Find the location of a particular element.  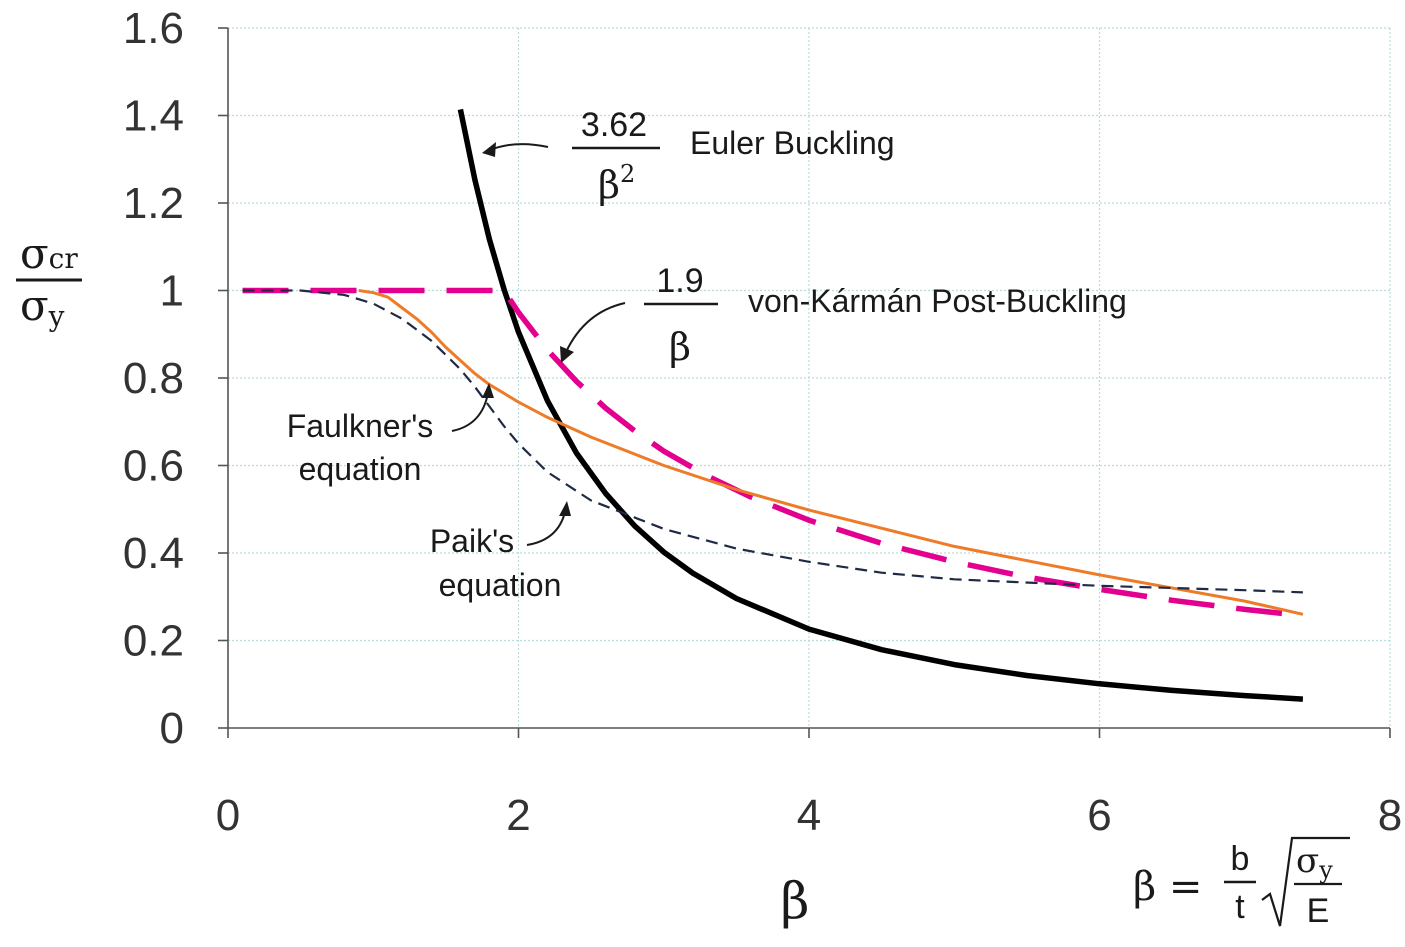

vonkarman-formula-numerator: 1.9 is located at coordinates (679, 281).